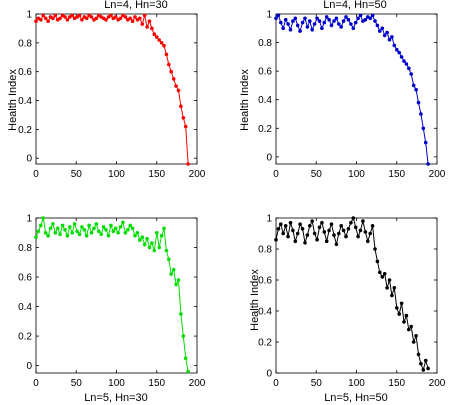 This screenshot has width=474, height=405. I want to click on y-tick-label: 0.8, so click(265, 43).